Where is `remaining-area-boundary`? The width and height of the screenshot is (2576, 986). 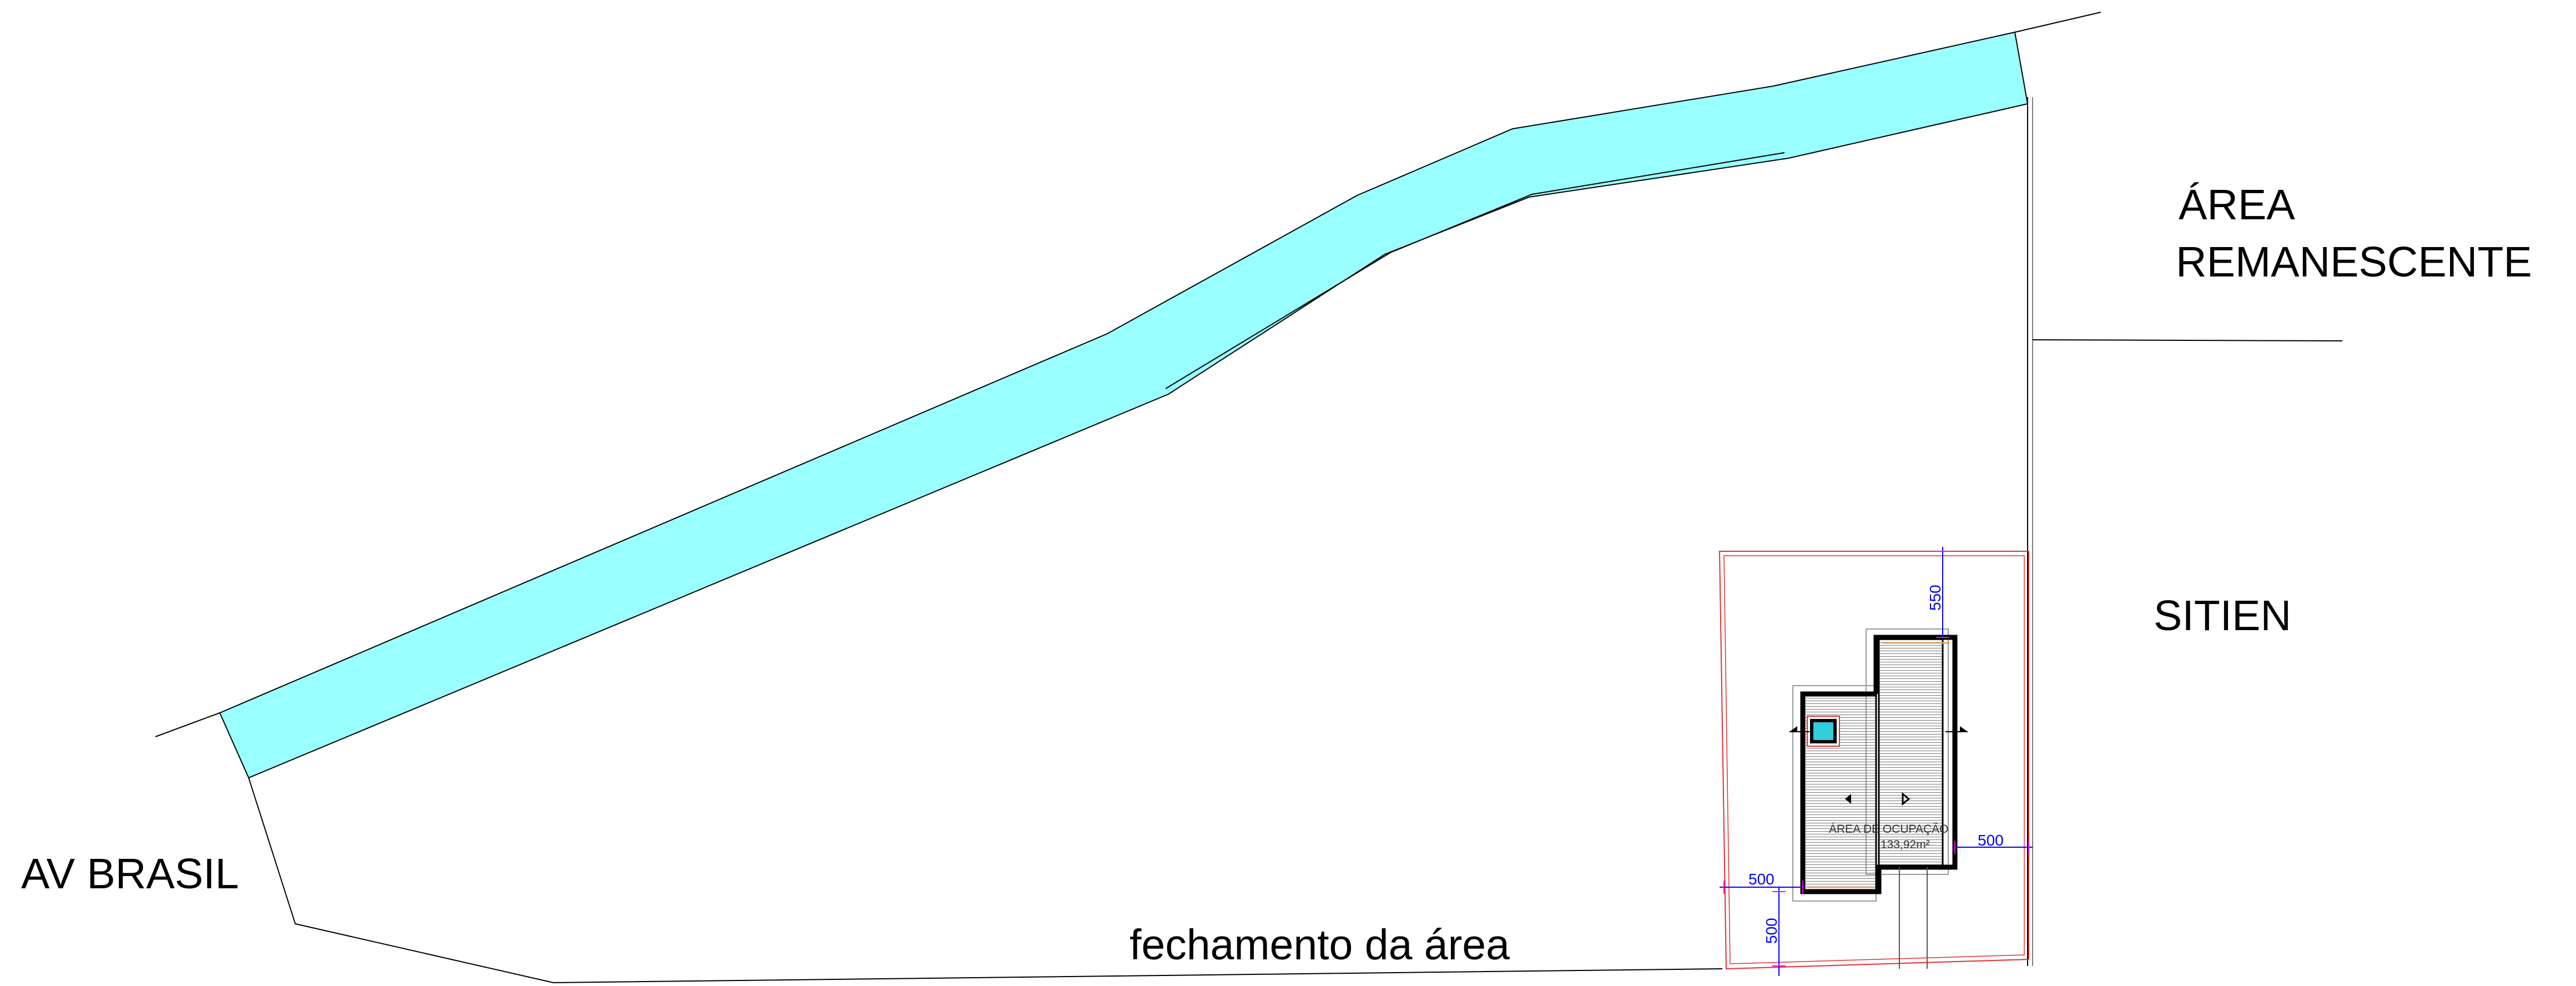 remaining-area-boundary is located at coordinates (2187, 340).